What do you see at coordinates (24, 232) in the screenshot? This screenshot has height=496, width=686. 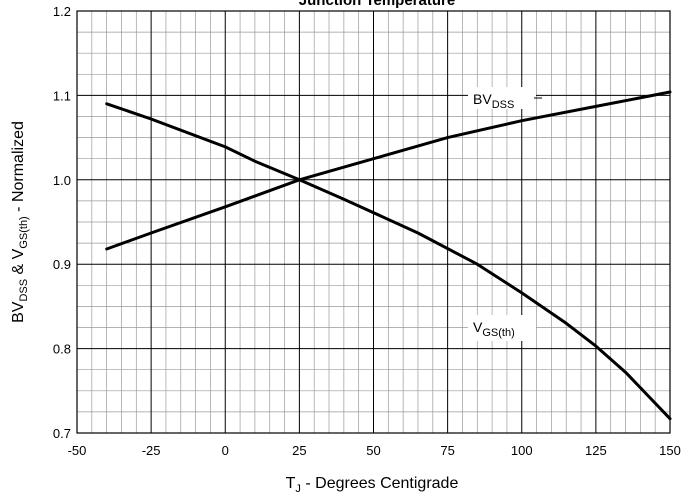 I see `y-axis-label-s2: GS(th)` at bounding box center [24, 232].